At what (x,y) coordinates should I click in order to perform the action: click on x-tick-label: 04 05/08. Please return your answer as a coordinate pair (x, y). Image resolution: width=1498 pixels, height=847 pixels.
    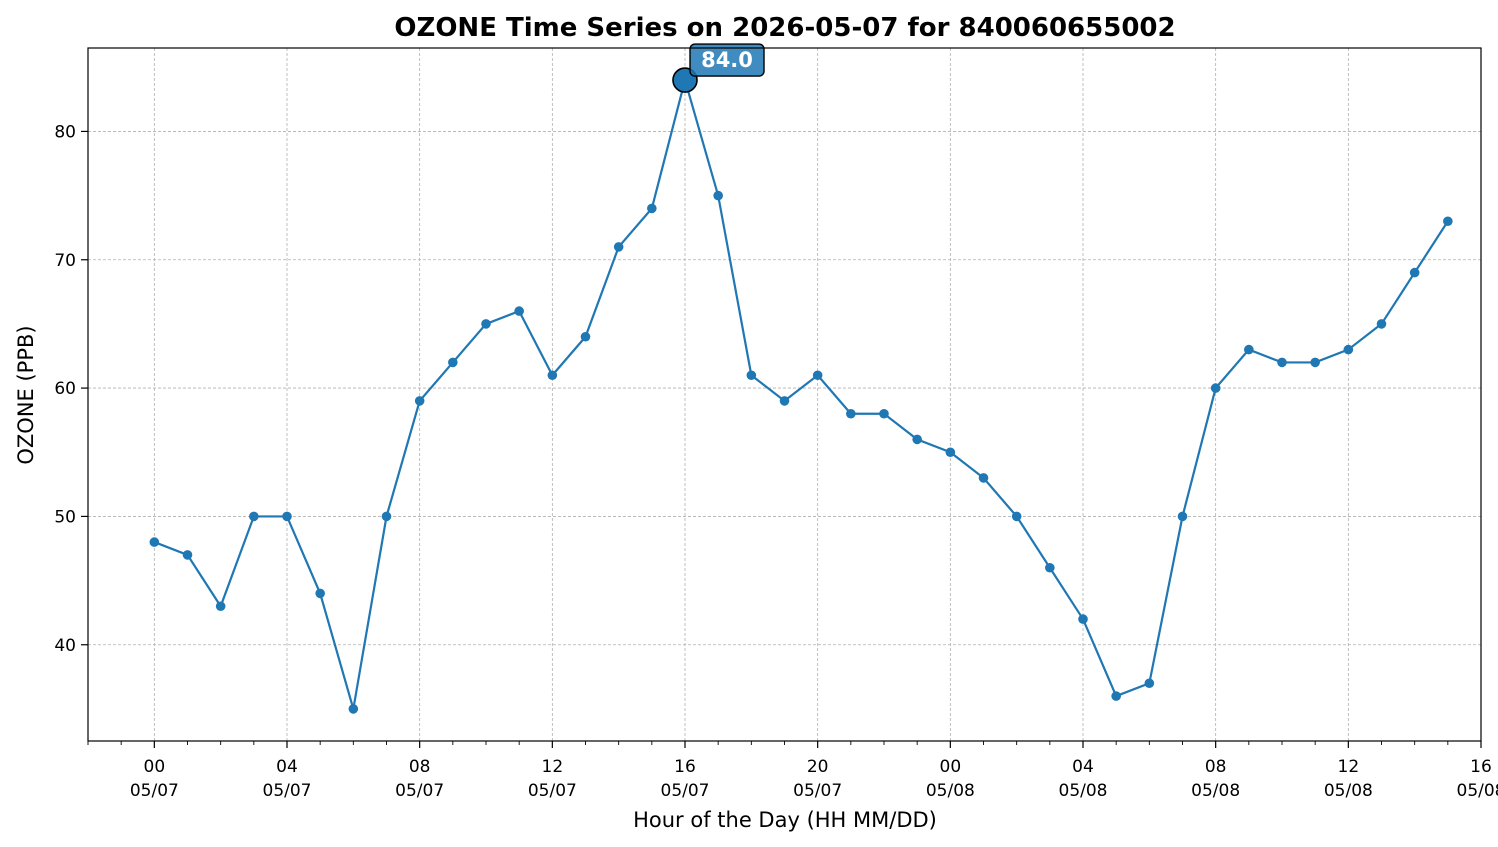
    Looking at the image, I should click on (1083, 779).